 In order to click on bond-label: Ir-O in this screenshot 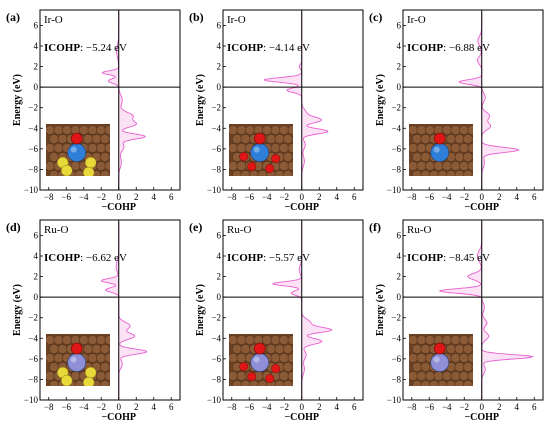, I will do `click(236, 20)`.